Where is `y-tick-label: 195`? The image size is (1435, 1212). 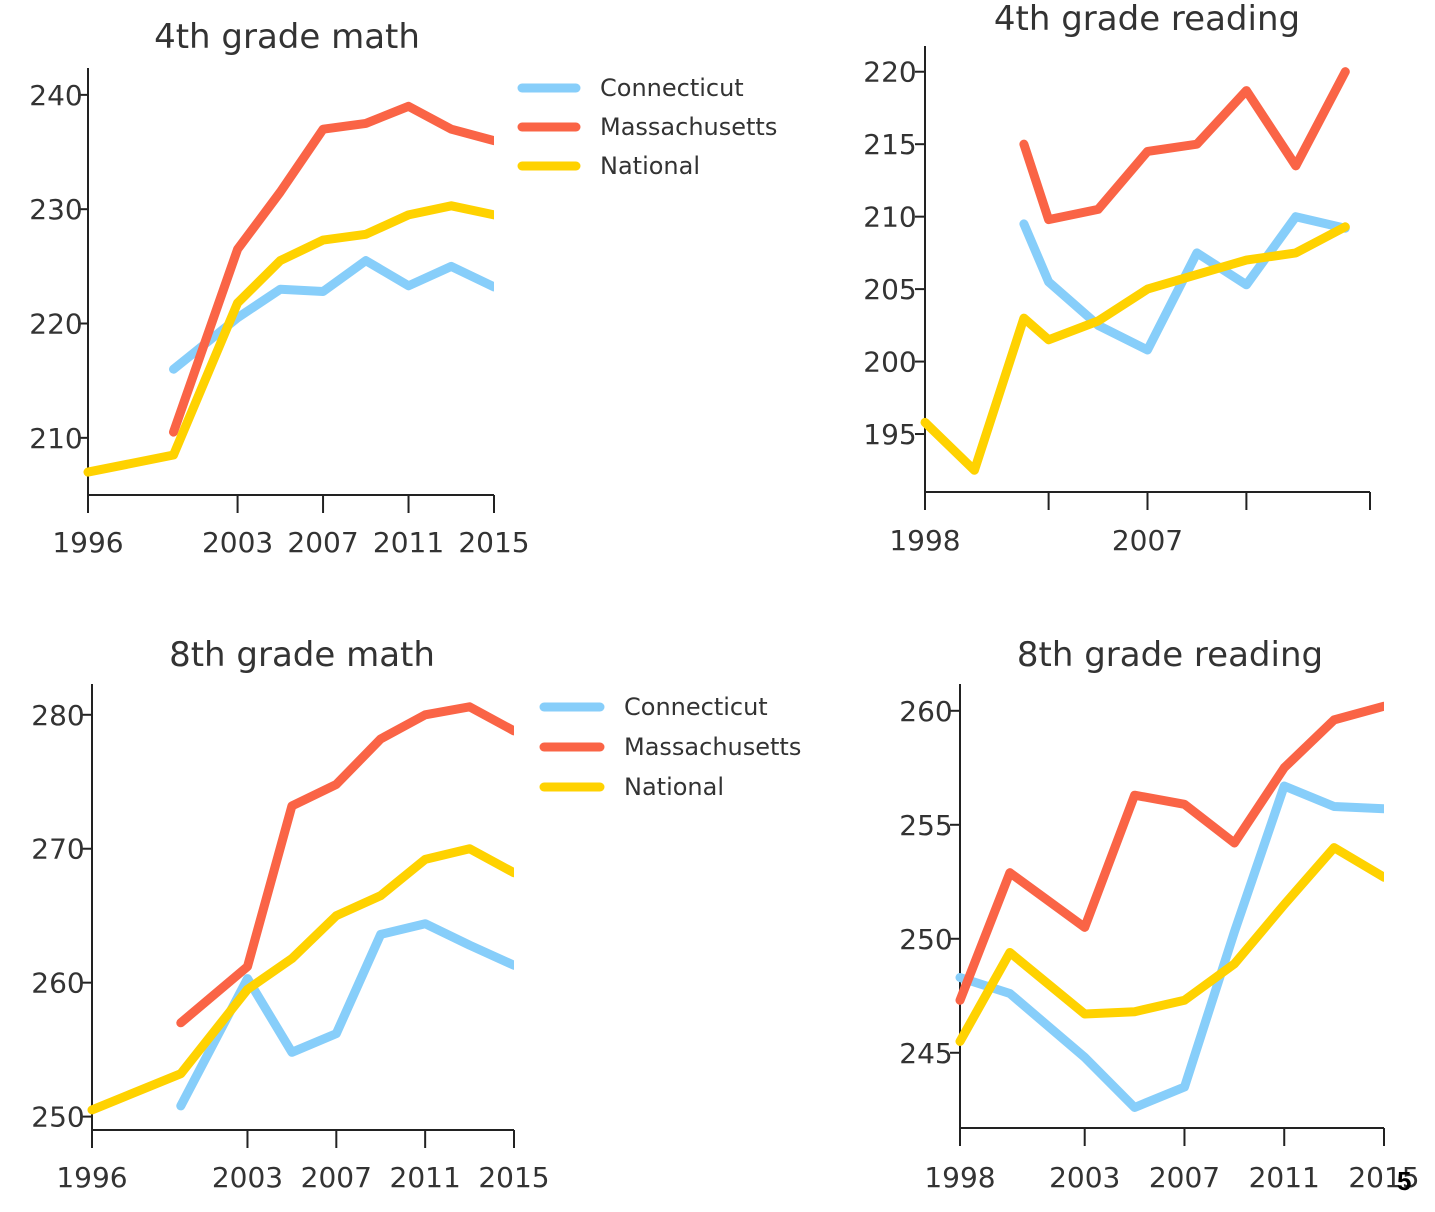 y-tick-label: 195 is located at coordinates (889, 434).